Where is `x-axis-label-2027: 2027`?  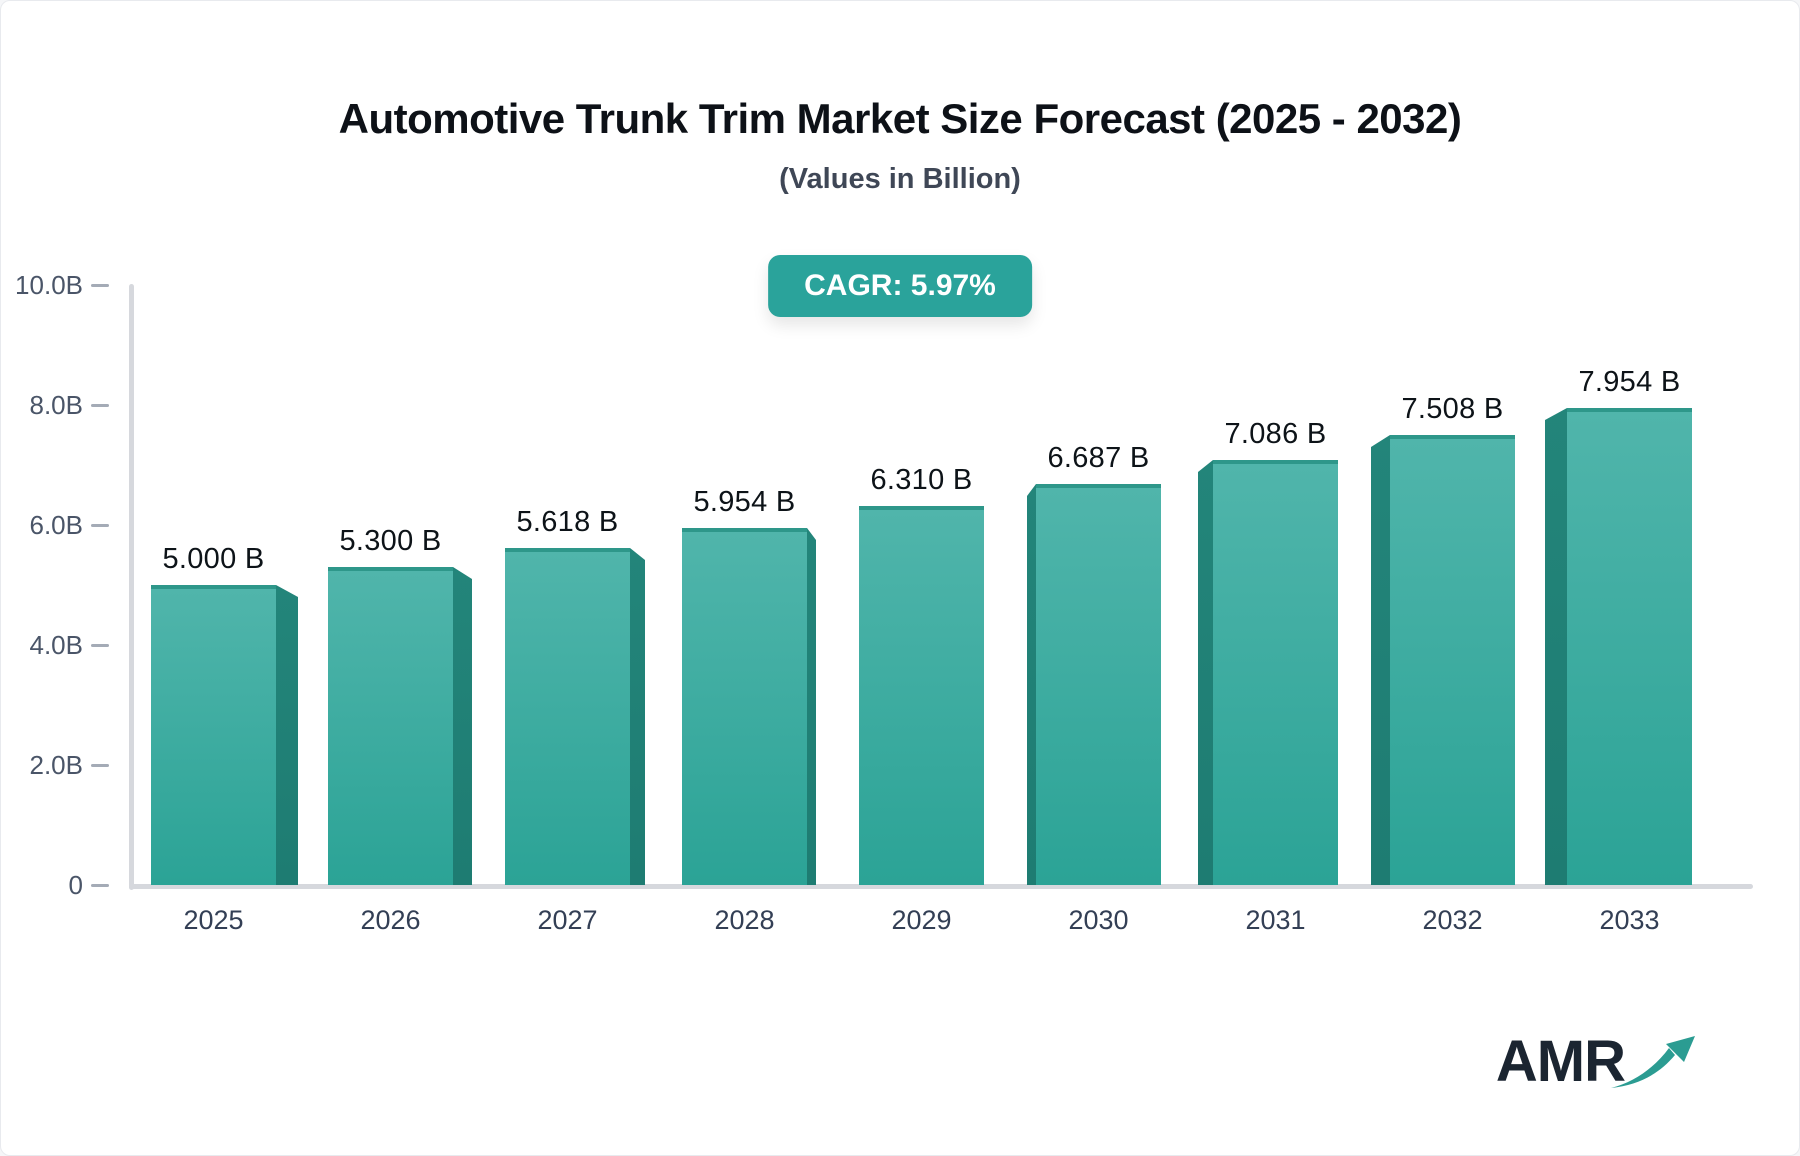
x-axis-label-2027: 2027 is located at coordinates (567, 920).